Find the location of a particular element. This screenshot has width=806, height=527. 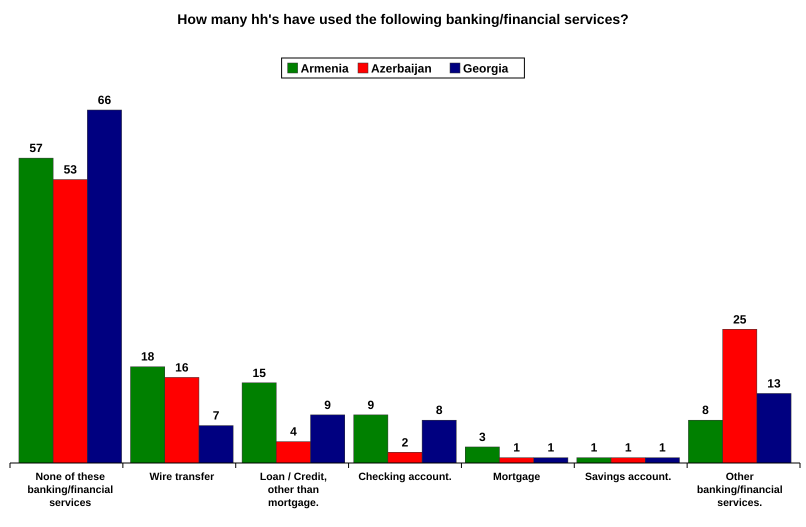

x-tick-label: Checking account. is located at coordinates (405, 477).